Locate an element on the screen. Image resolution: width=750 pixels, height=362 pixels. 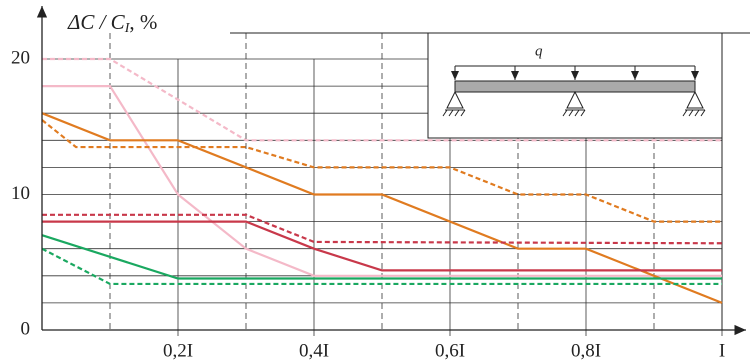
y-tick-label: 0 is located at coordinates (26, 328).